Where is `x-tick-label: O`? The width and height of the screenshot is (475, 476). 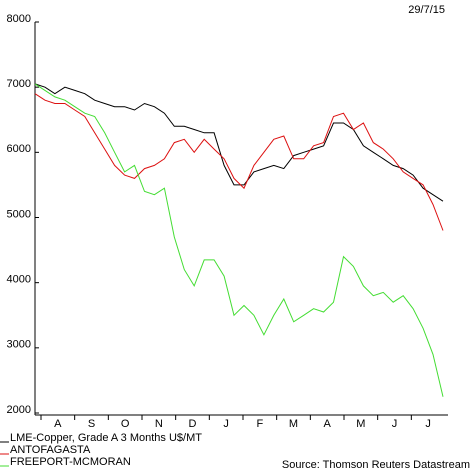
x-tick-label: O is located at coordinates (125, 424).